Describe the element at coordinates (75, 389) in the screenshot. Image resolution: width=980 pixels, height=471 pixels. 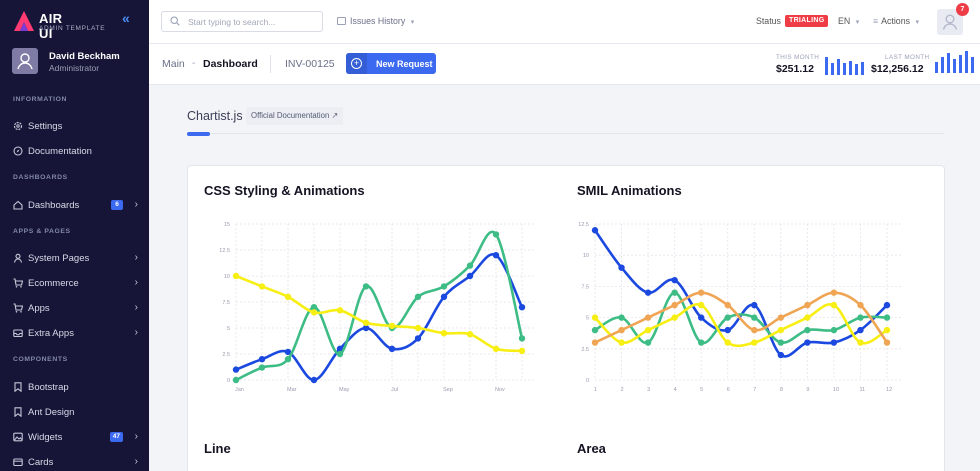
I see `sidebar-item-bootstrap: Bootstrap` at that location.